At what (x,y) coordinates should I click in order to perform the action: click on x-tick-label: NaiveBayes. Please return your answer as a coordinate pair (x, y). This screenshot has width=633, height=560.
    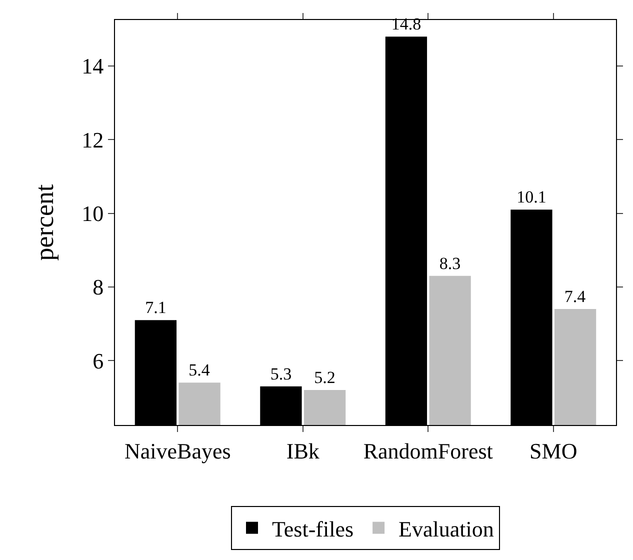
    Looking at the image, I should click on (177, 451).